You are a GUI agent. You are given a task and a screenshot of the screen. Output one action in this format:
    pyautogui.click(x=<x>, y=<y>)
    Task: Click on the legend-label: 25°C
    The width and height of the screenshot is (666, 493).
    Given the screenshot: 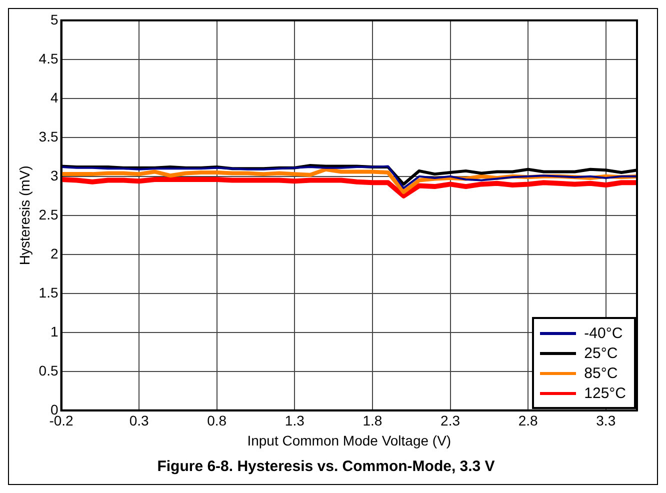 What is the action you would take?
    pyautogui.click(x=601, y=353)
    